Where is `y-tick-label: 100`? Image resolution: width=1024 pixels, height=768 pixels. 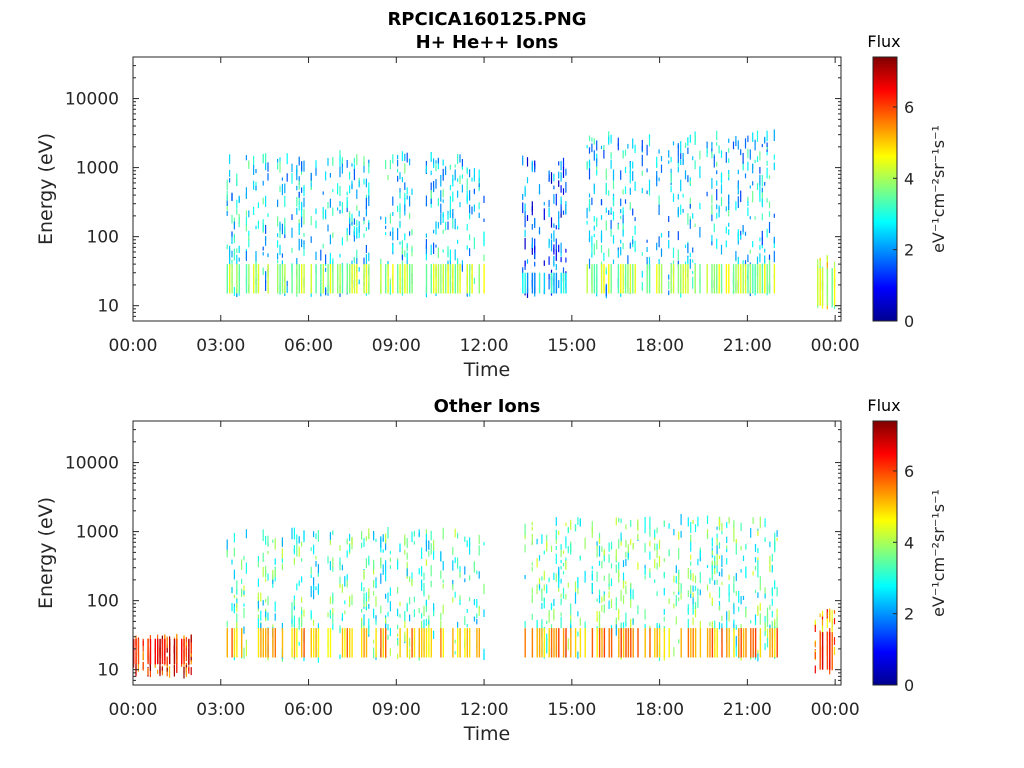
y-tick-label: 100 is located at coordinates (103, 238).